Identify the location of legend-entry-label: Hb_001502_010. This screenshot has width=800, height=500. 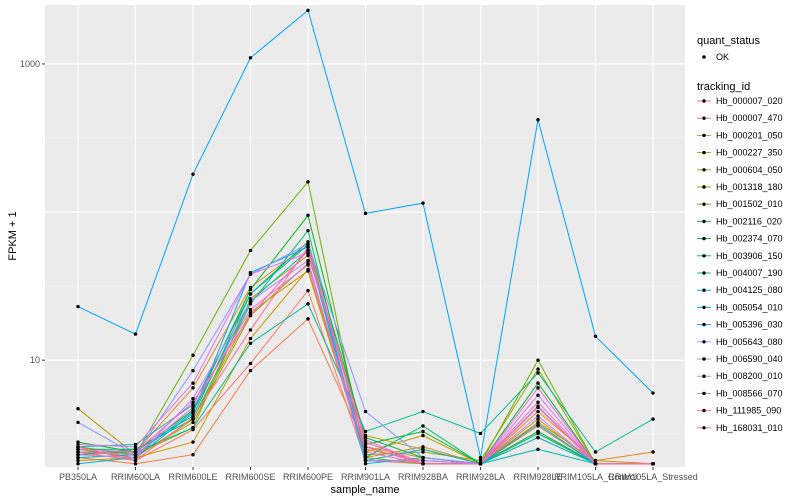
(749, 204).